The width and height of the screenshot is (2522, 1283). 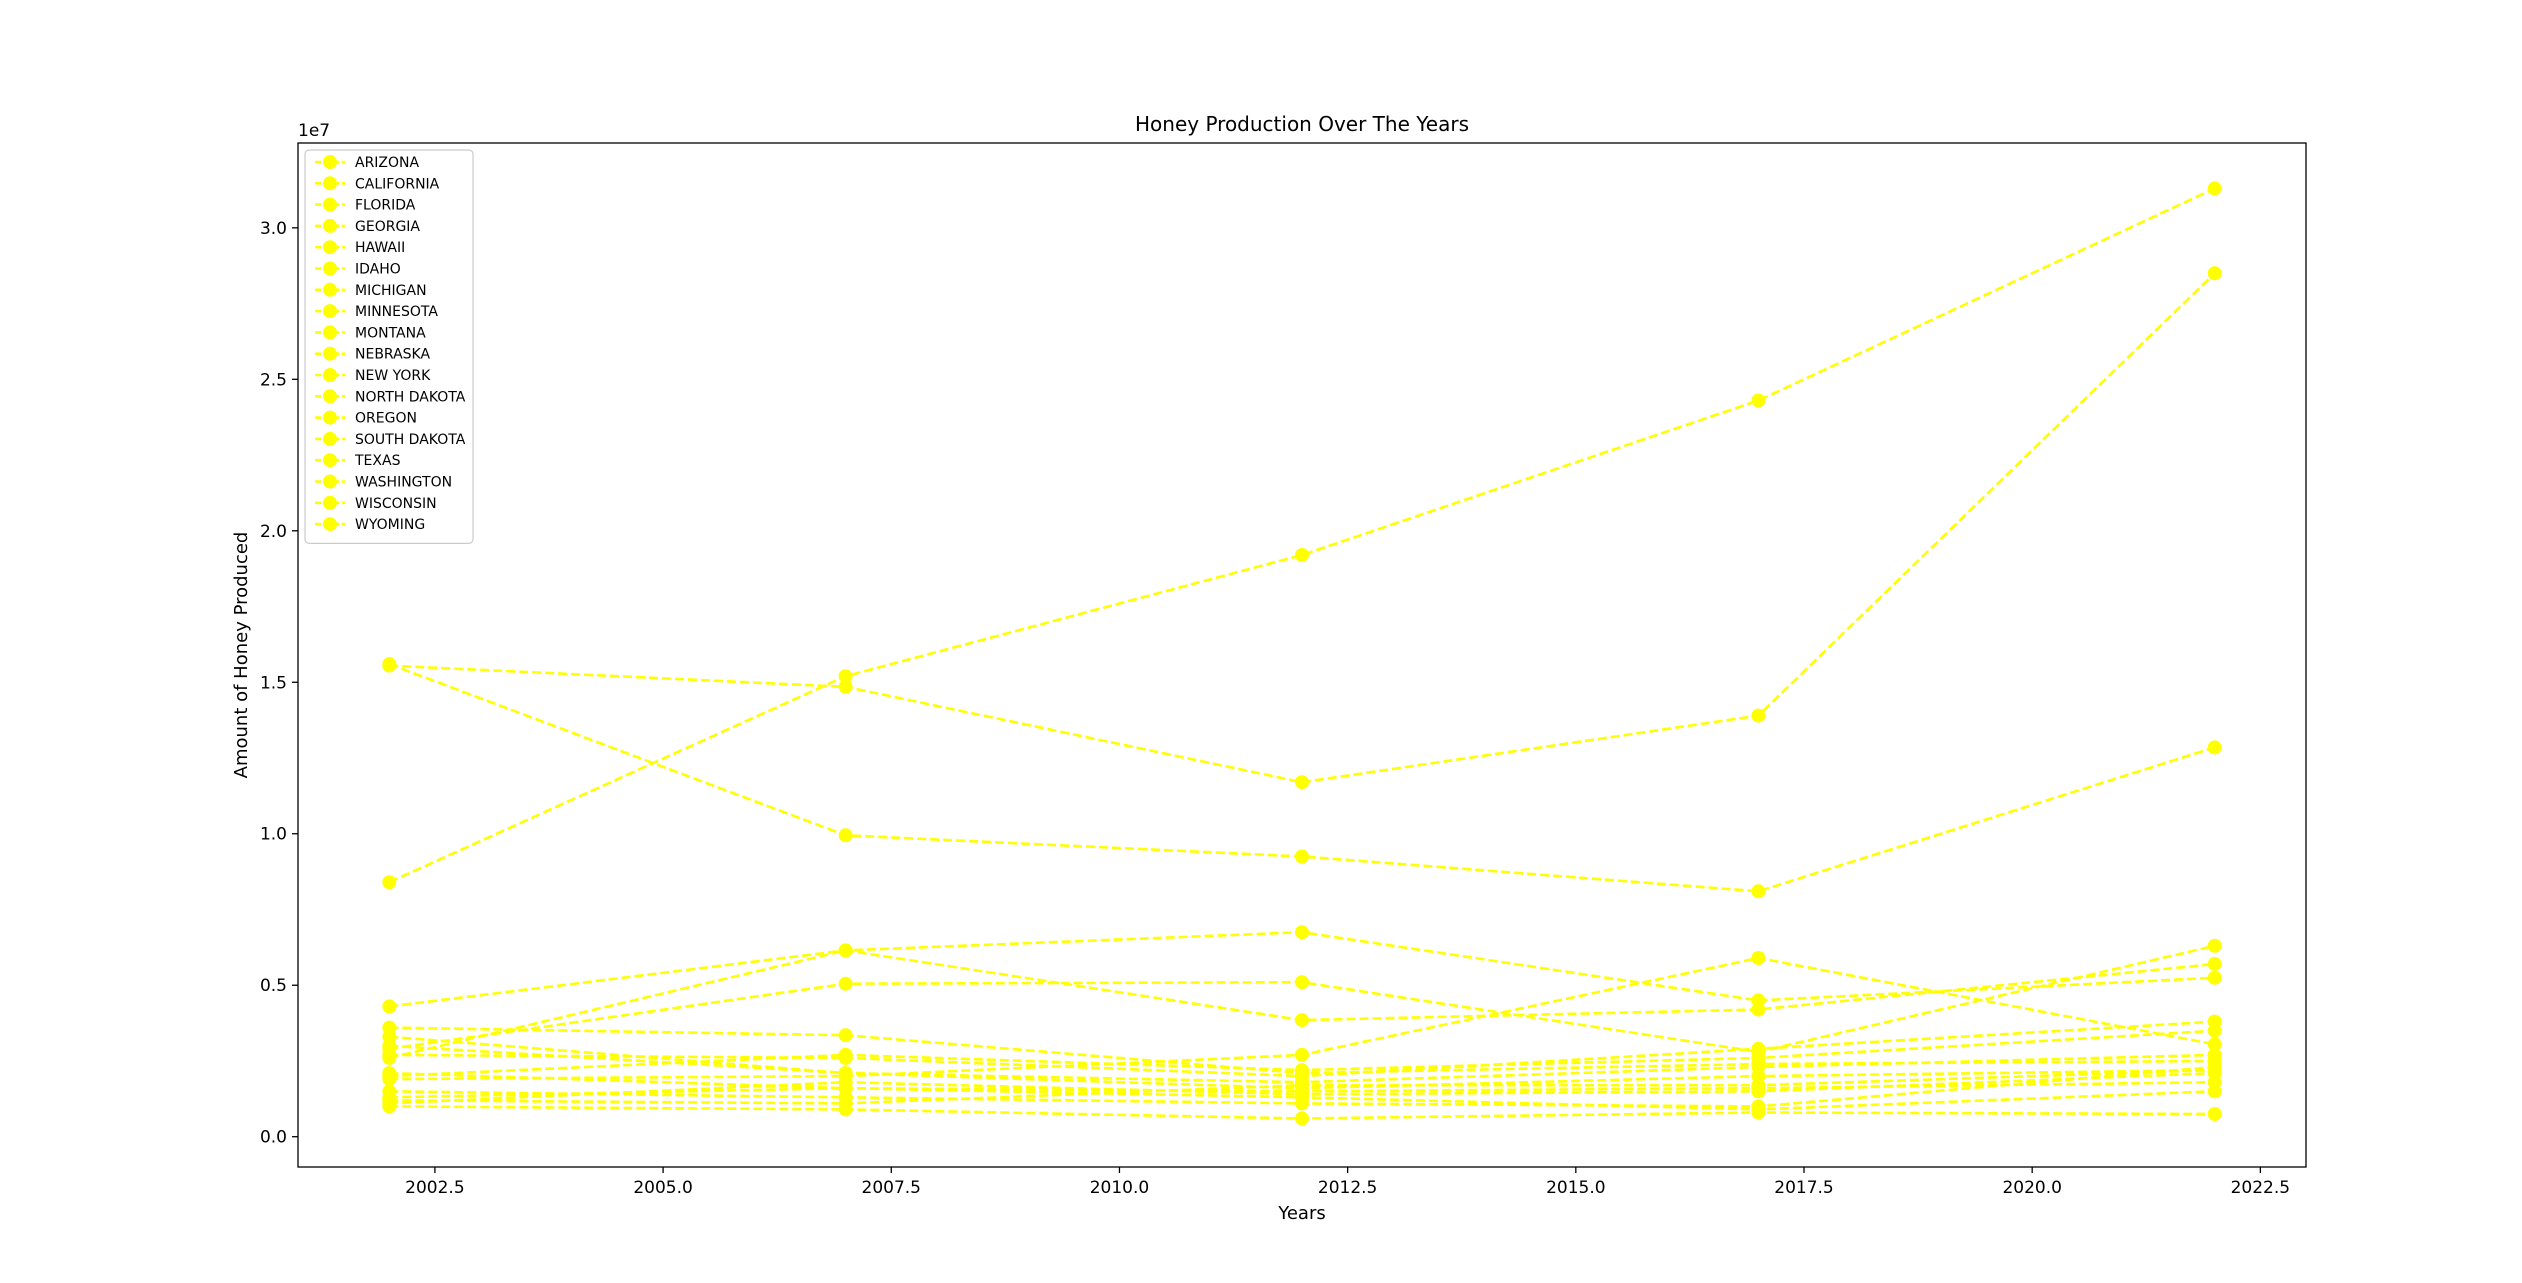 I want to click on legend-entry: OREGON, so click(x=366, y=418).